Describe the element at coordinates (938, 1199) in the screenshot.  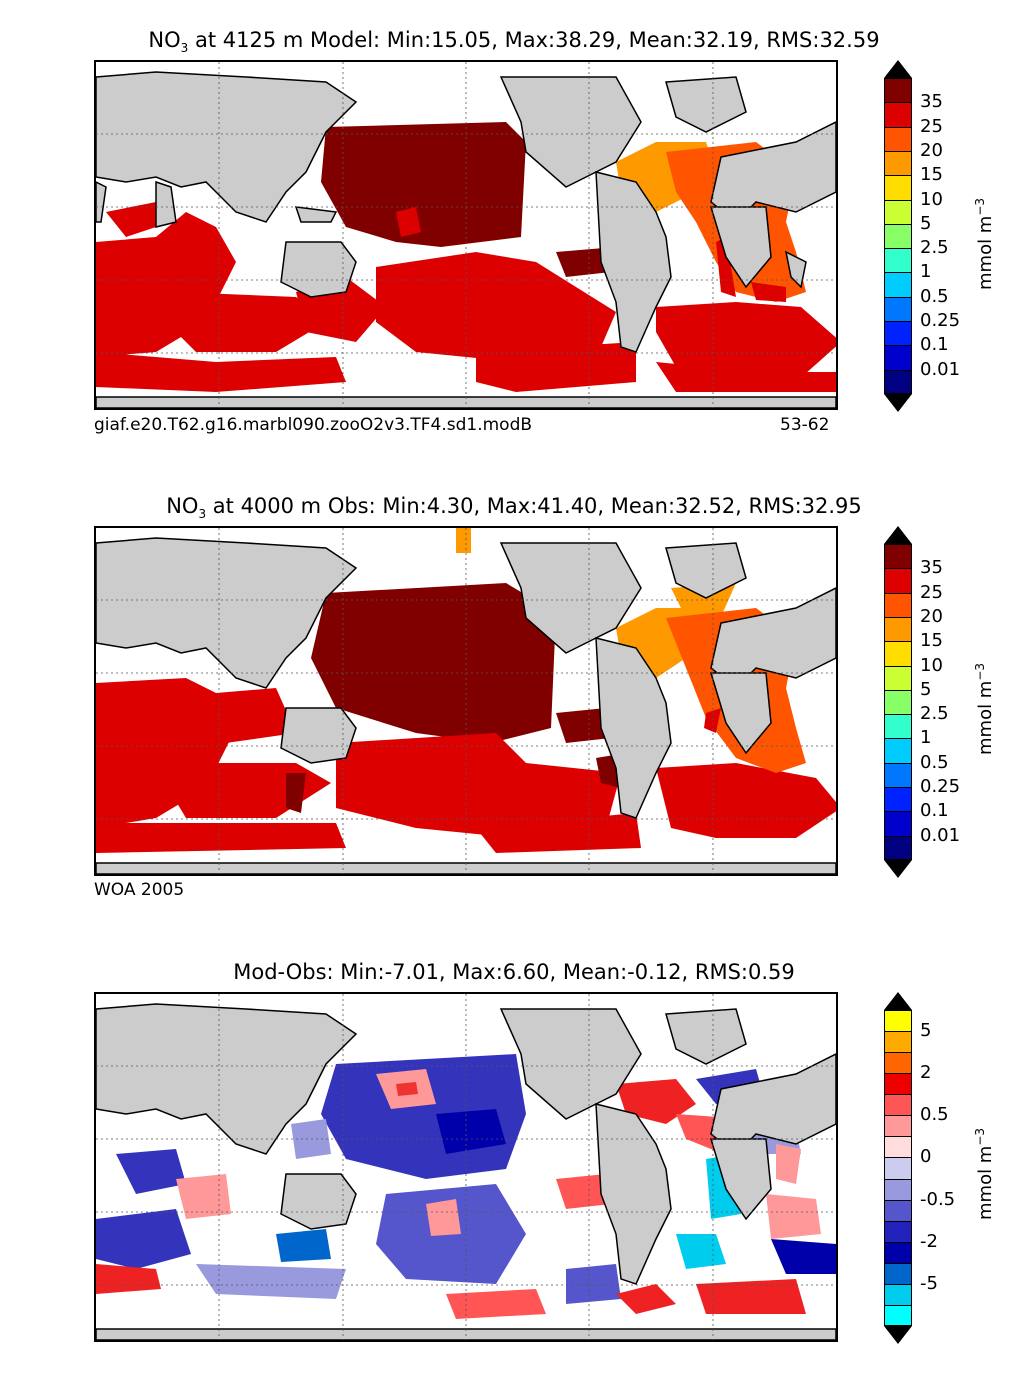
I see `colorbar-tick-label: -0.5` at that location.